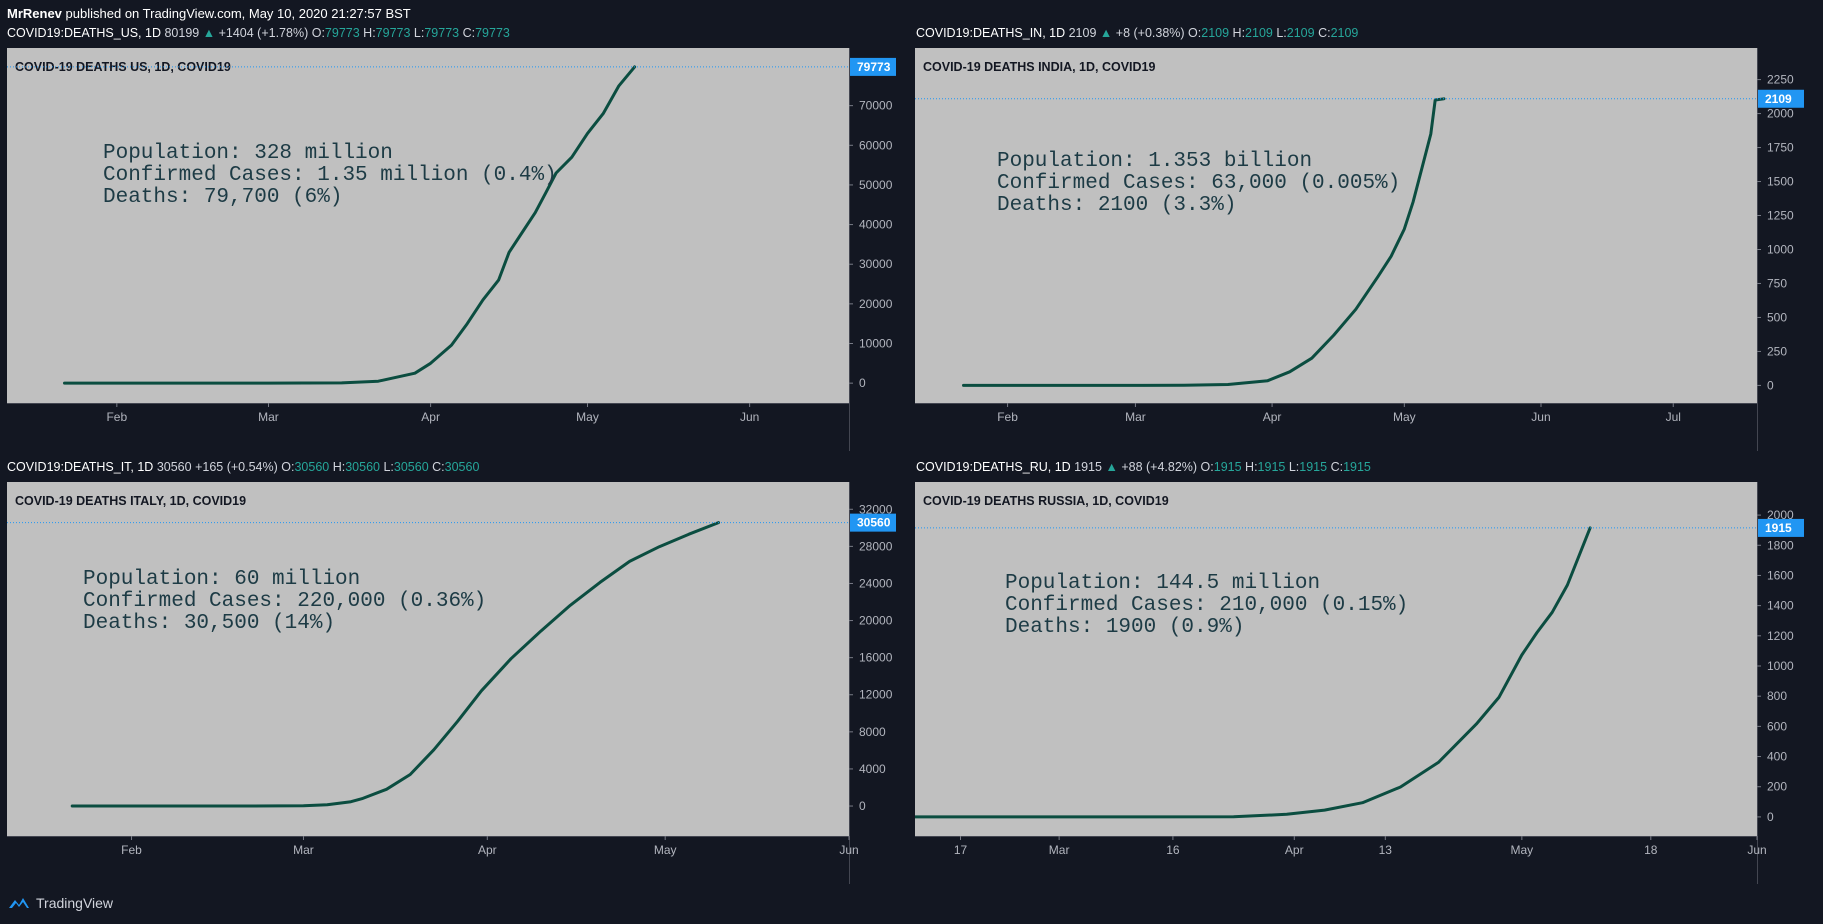  What do you see at coordinates (1124, 627) in the screenshot?
I see `annotation-line: Deaths: 1900 (0.9%)` at bounding box center [1124, 627].